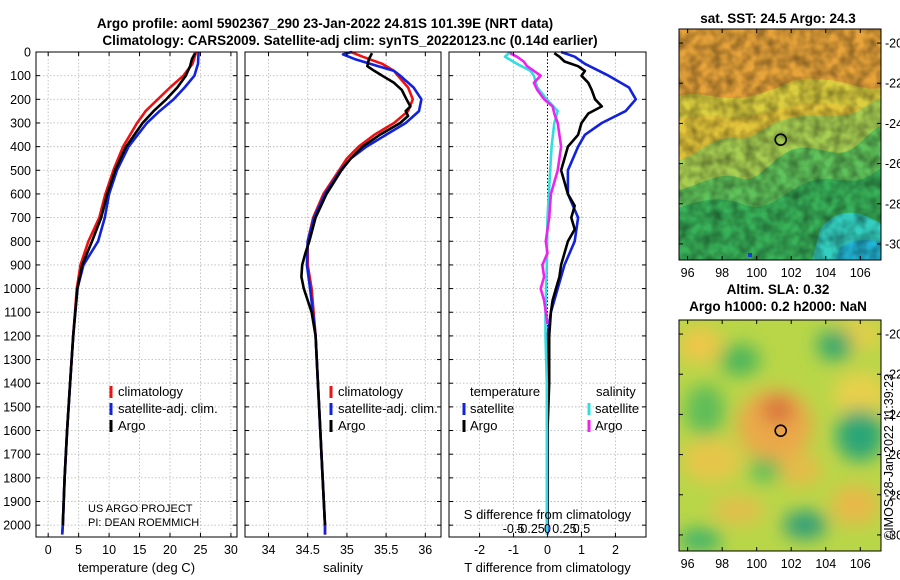 This screenshot has height=580, width=900. I want to click on series-line-temperature-satellite, so click(592, 292).